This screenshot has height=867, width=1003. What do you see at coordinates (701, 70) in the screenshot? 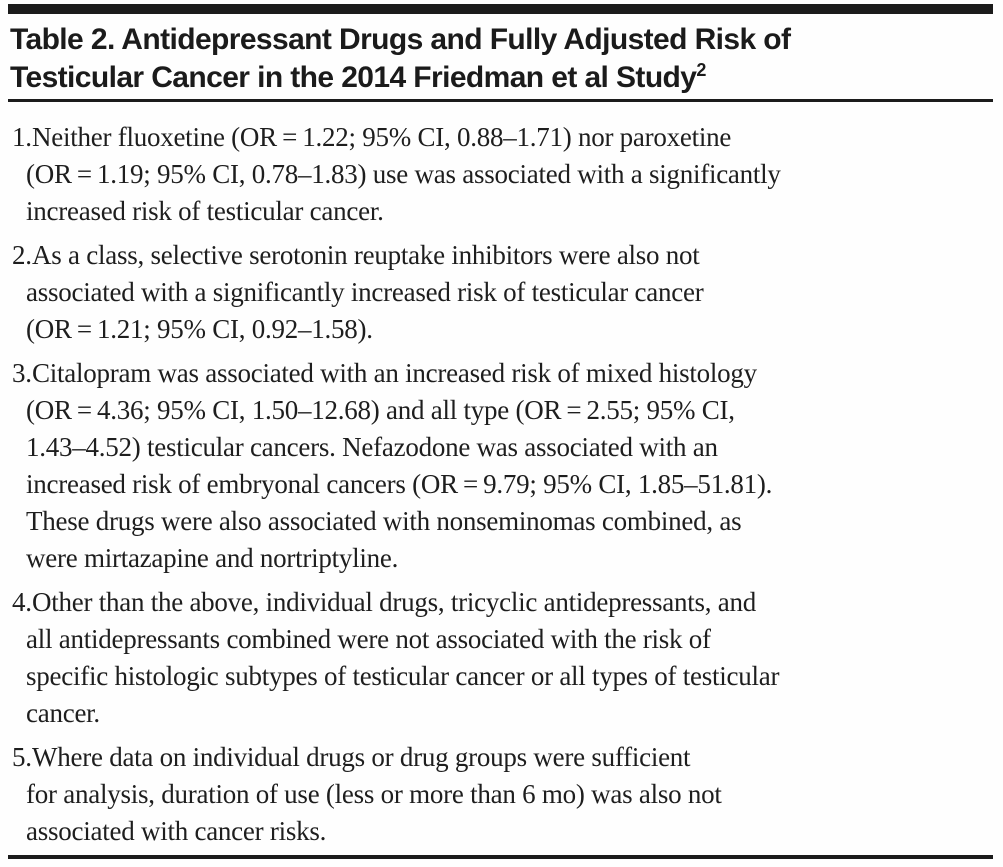
I see `table-title-reference-superscript: 2` at bounding box center [701, 70].